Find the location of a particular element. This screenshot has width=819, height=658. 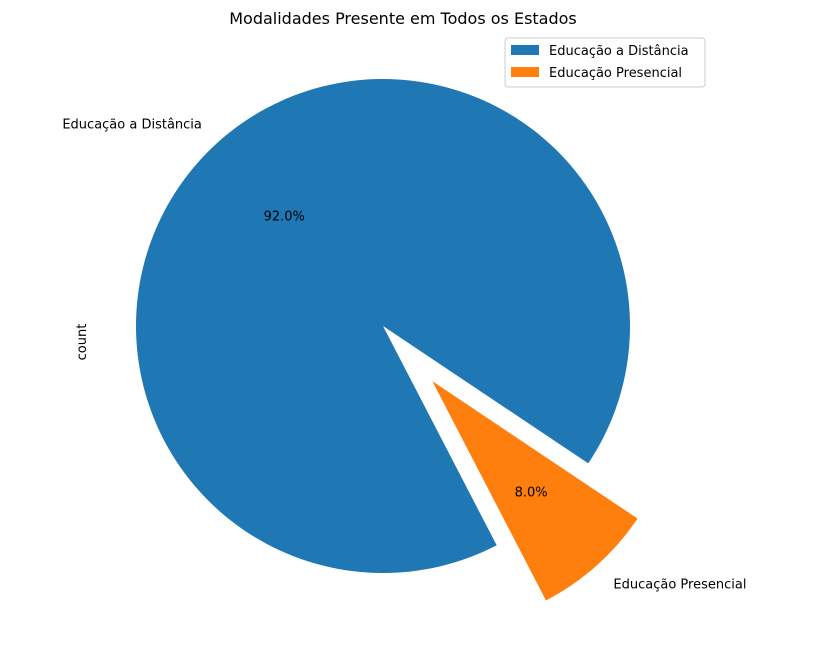

legend-label-educacao-presencial: Educação Presencial is located at coordinates (615, 73).